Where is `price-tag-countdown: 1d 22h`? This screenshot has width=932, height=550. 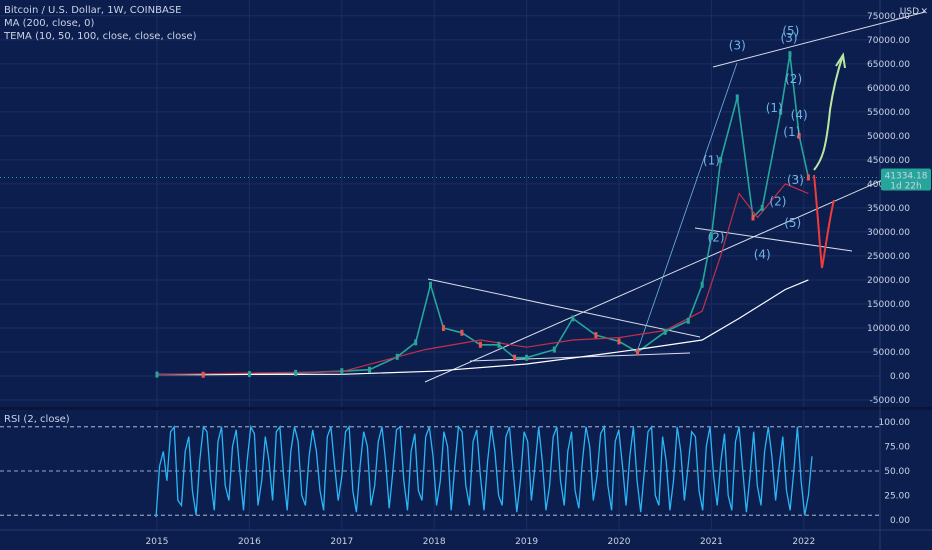 price-tag-countdown: 1d 22h is located at coordinates (905, 186).